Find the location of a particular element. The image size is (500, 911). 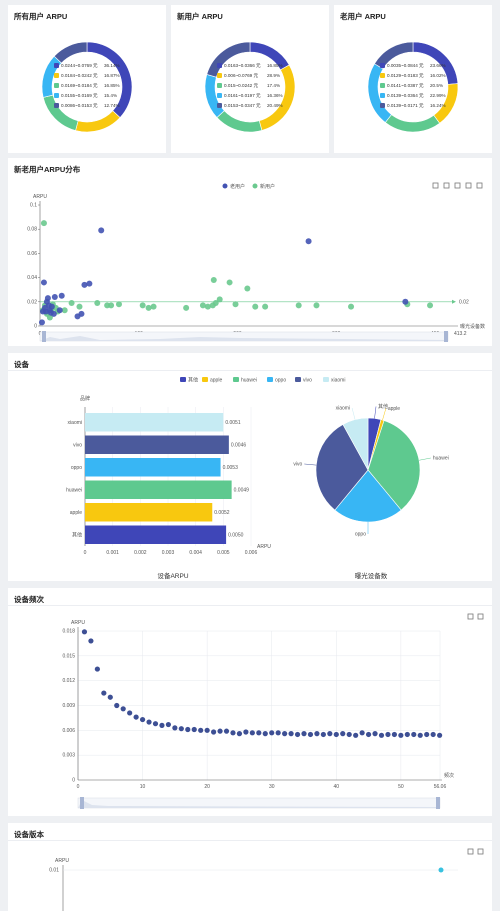

freq-zoom-handle-left is located at coordinates (82, 803).